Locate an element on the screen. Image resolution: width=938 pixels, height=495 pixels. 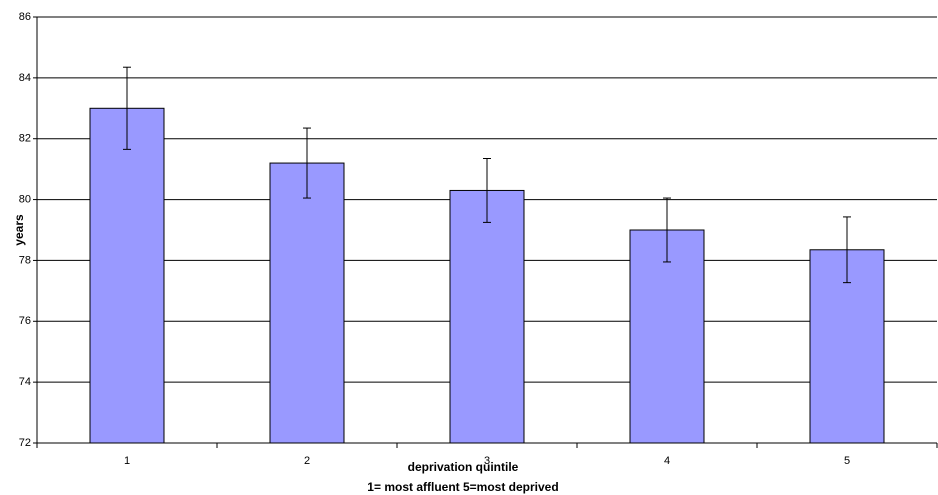
x-tick-label: 4 is located at coordinates (667, 461).